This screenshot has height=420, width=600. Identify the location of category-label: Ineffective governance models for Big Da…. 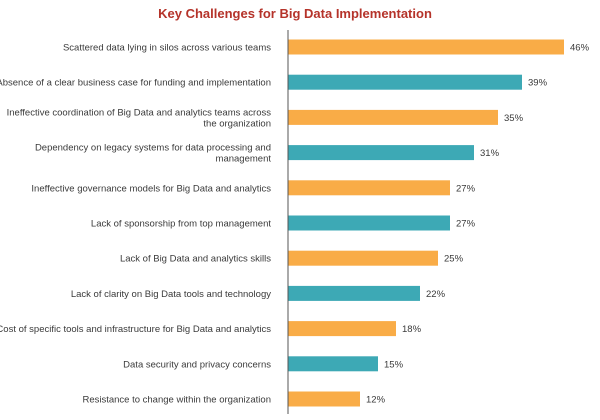
(151, 188).